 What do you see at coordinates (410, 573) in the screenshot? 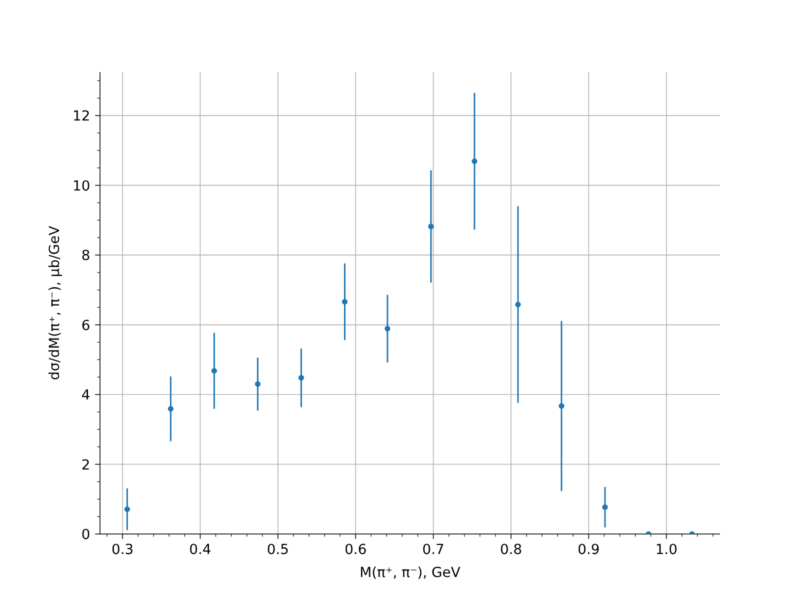
I see `x-axis-title: M(π⁺, π⁻), GeV` at bounding box center [410, 573].